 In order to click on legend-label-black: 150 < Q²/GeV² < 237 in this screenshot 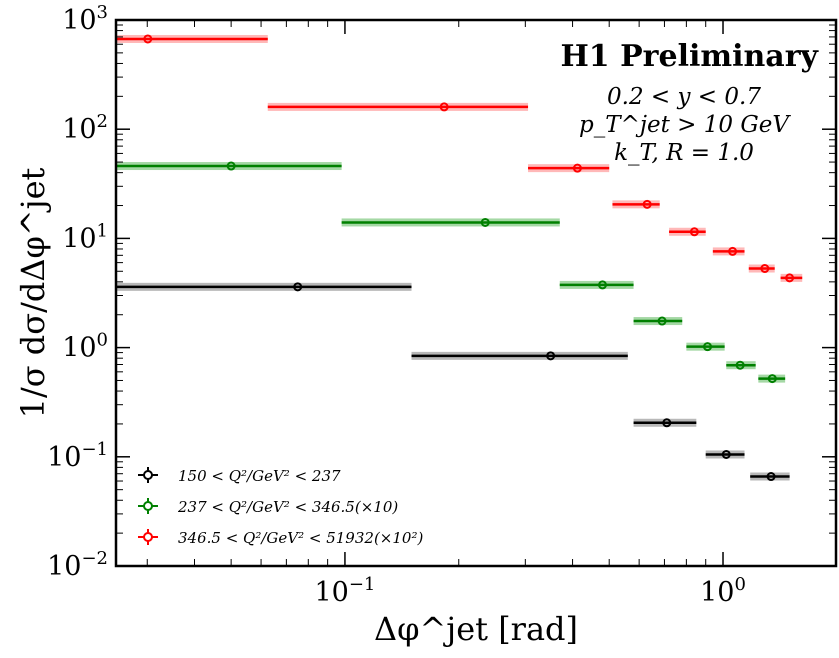, I will do `click(259, 476)`.